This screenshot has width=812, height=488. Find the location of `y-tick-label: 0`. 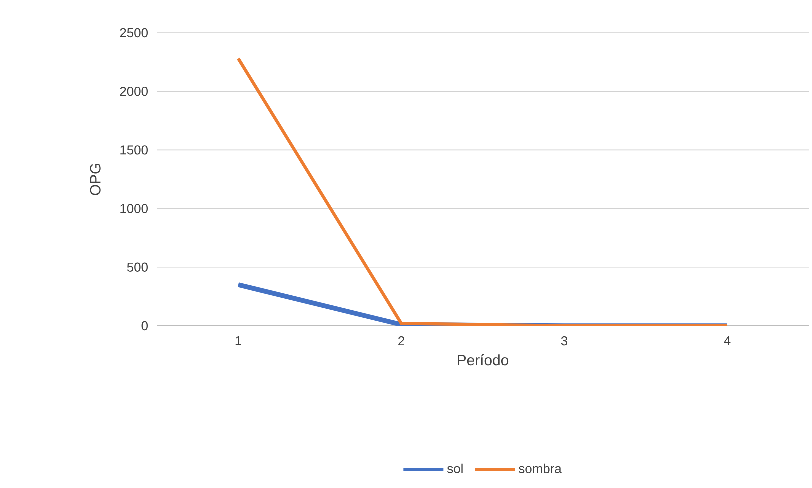

y-tick-label: 0 is located at coordinates (145, 326).